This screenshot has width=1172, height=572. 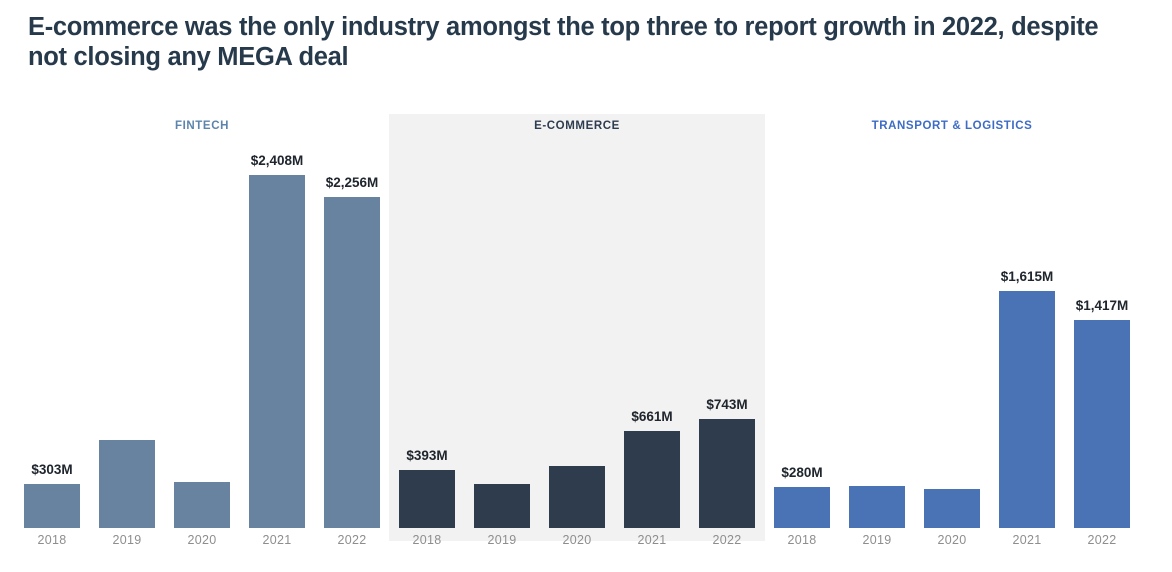 What do you see at coordinates (652, 540) in the screenshot?
I see `year-label-ecommerce-2021: 2021` at bounding box center [652, 540].